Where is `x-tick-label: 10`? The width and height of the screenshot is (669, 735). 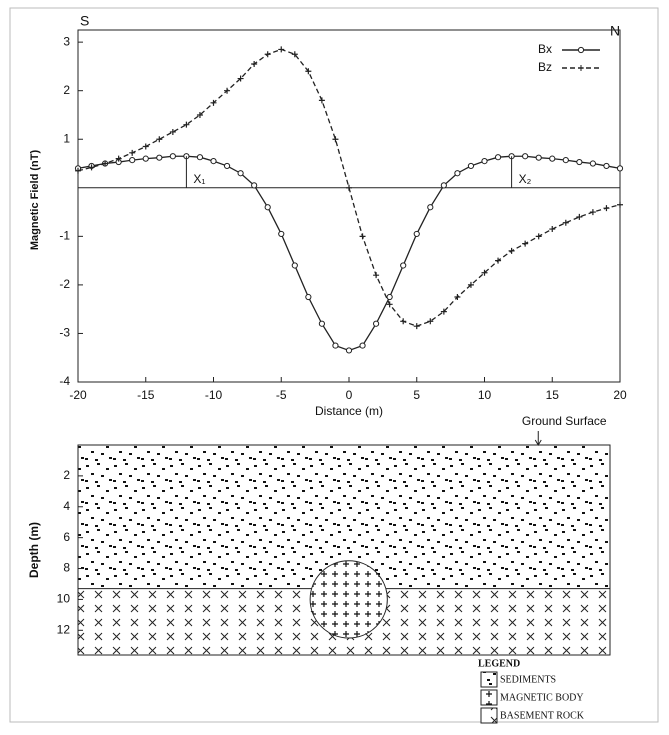
x-tick-label: 10 is located at coordinates (485, 395).